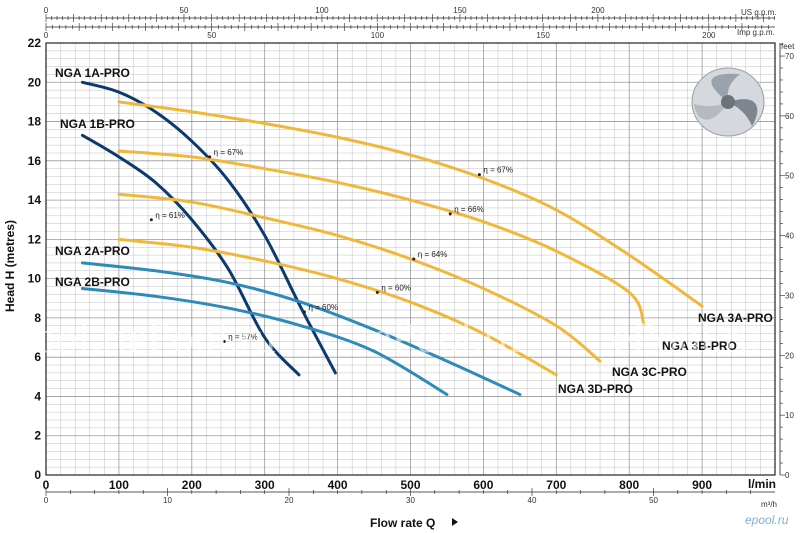  Describe the element at coordinates (37, 396) in the screenshot. I see `y-tick-label: 4` at that location.